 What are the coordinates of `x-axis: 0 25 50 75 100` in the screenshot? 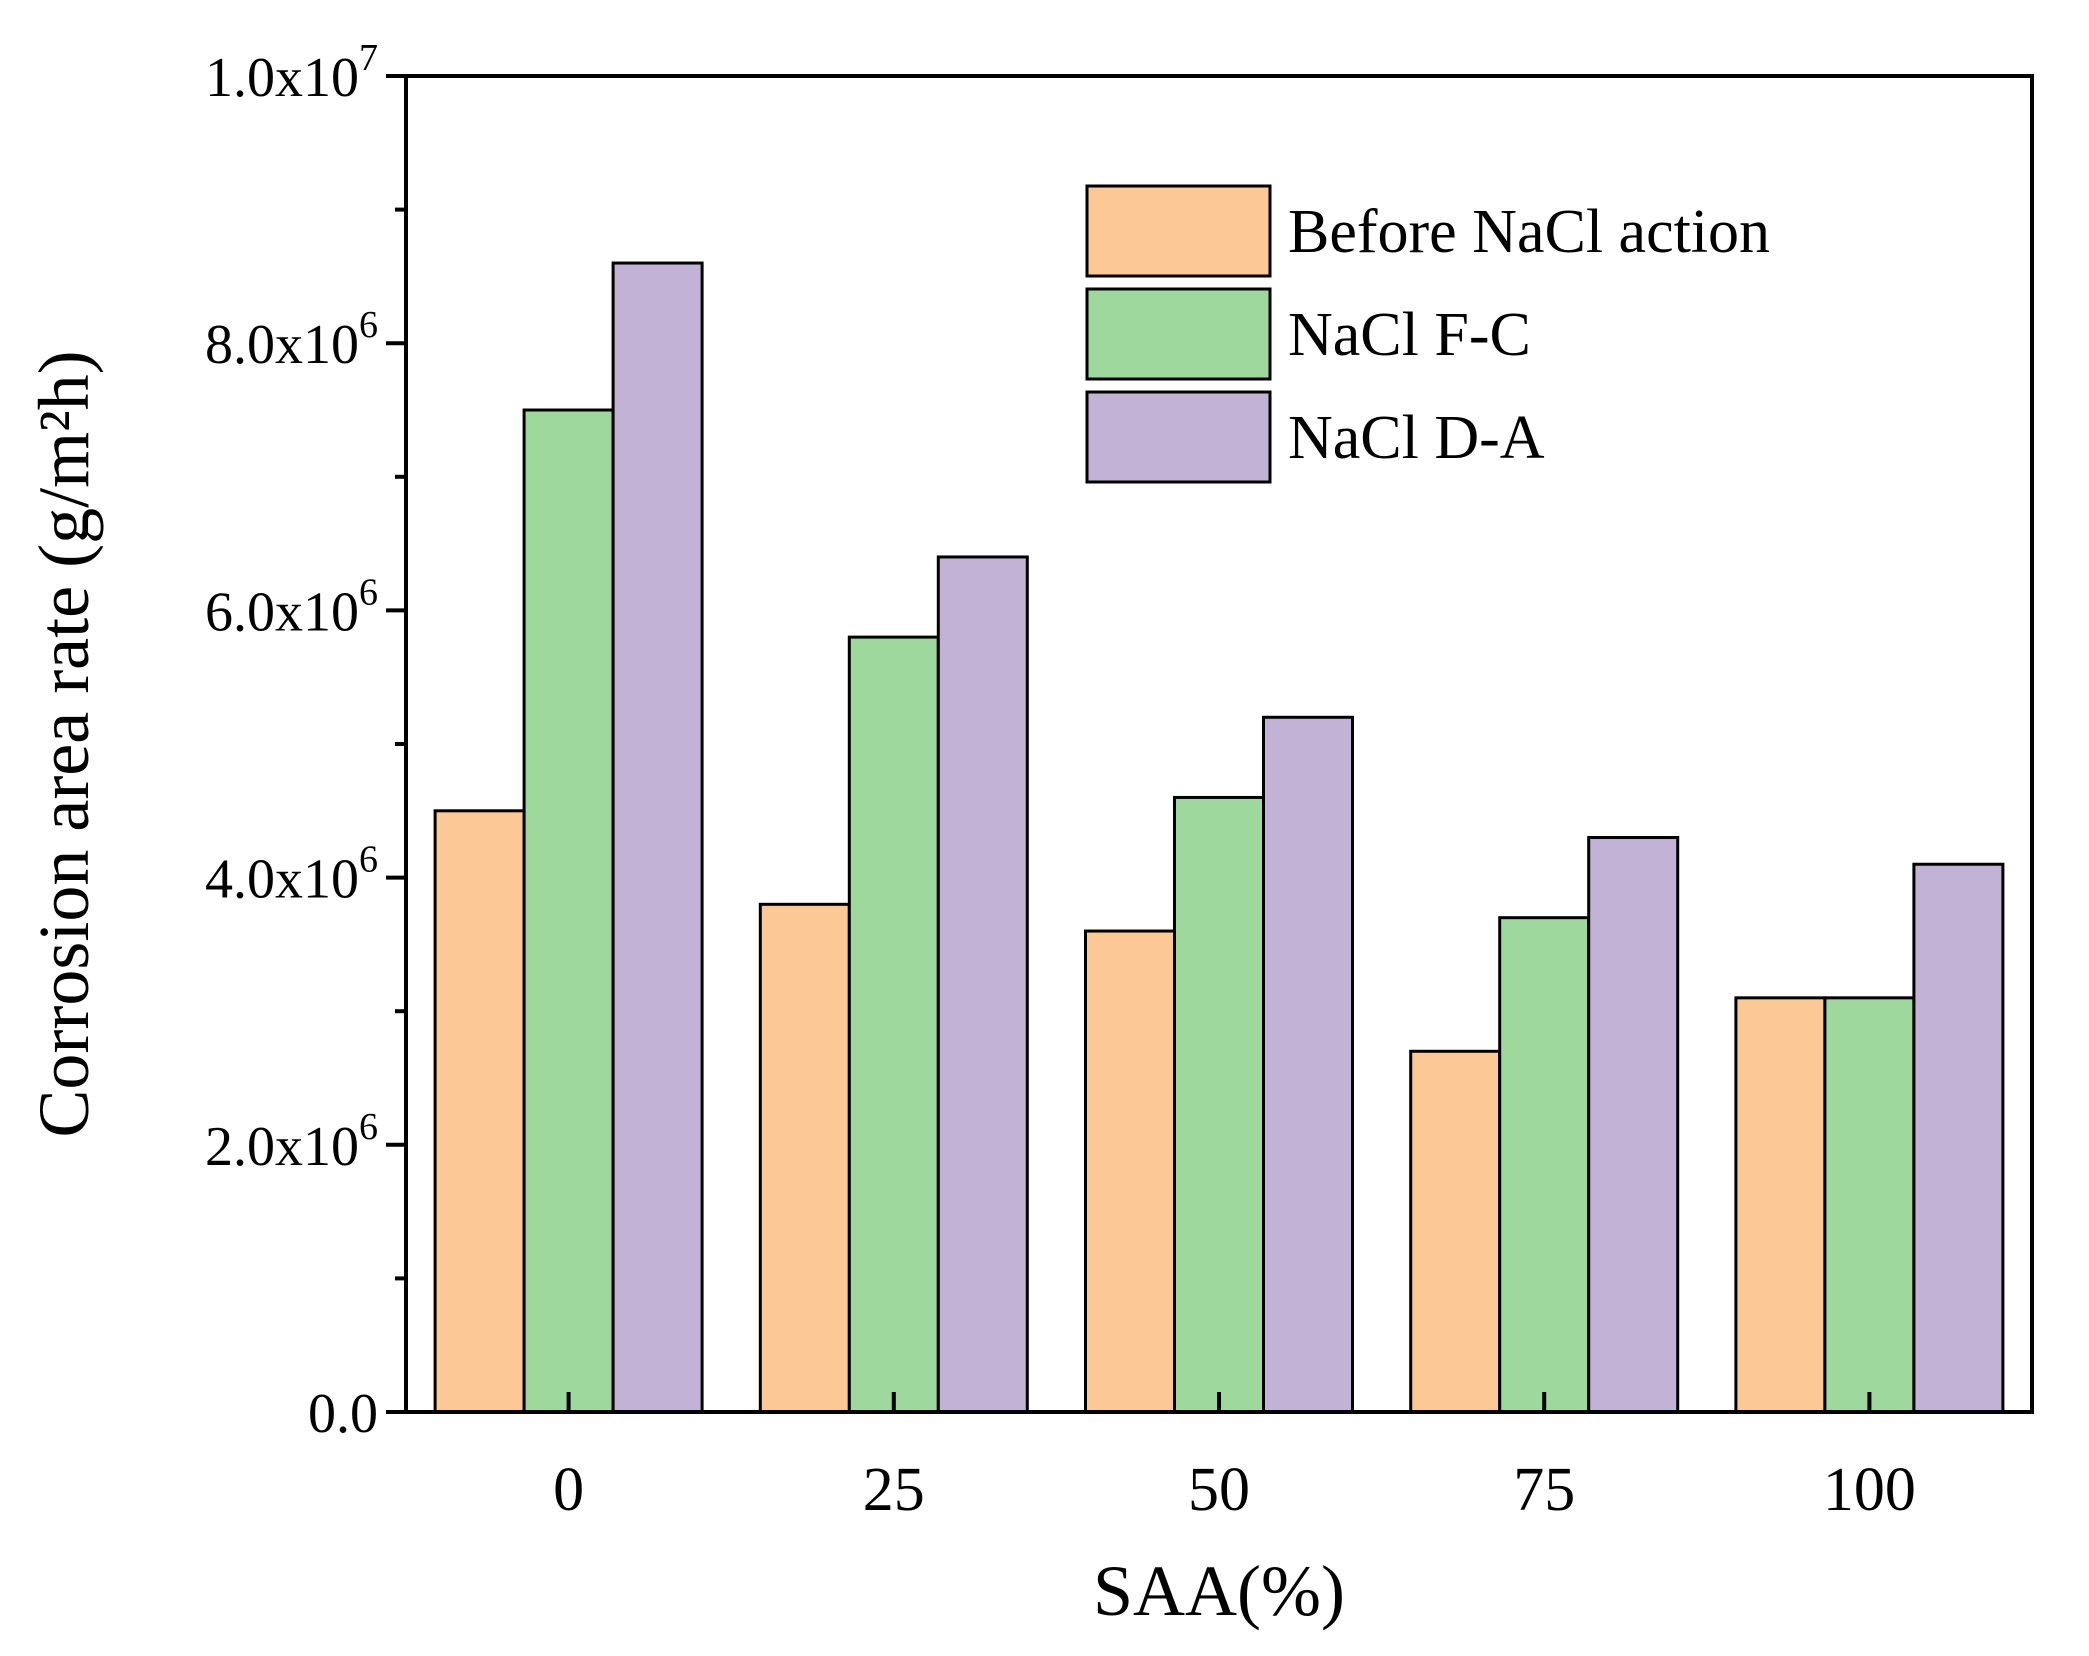 It's located at (1234, 1458).